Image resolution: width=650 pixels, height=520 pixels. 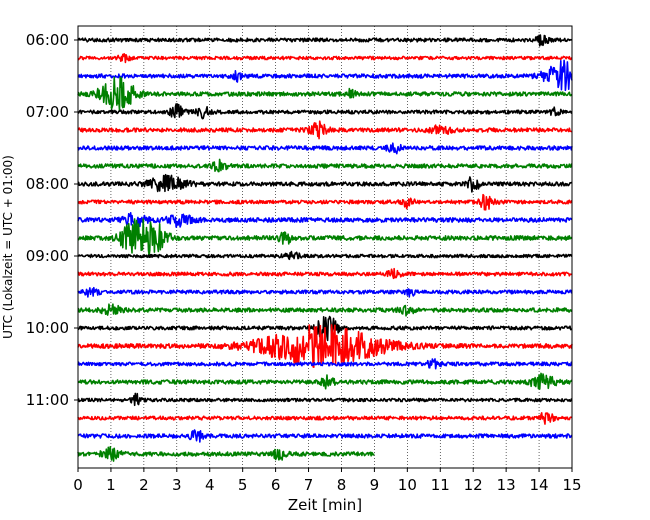 What do you see at coordinates (52, 220) in the screenshot?
I see `y-axis: 06:00 07:00 08:00 09:00 10:00 11:00` at bounding box center [52, 220].